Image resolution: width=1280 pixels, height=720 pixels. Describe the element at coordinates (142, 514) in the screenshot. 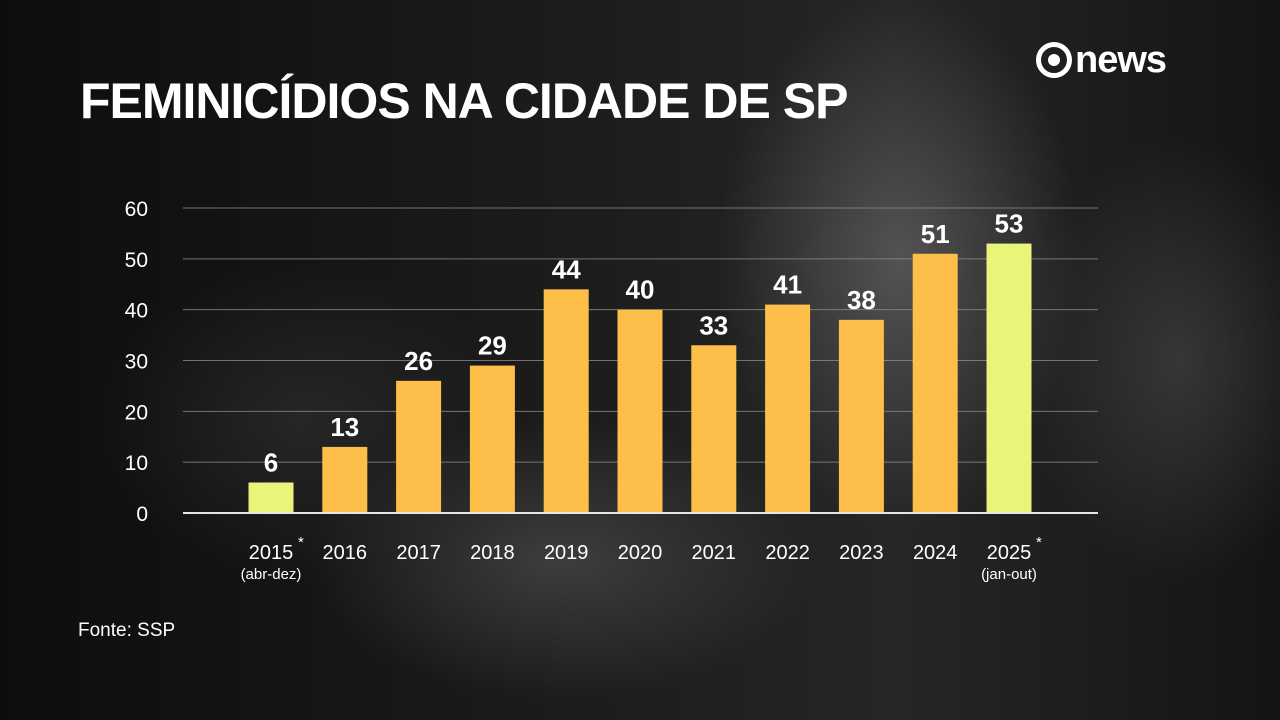

I see `y-tick-label: 0` at that location.